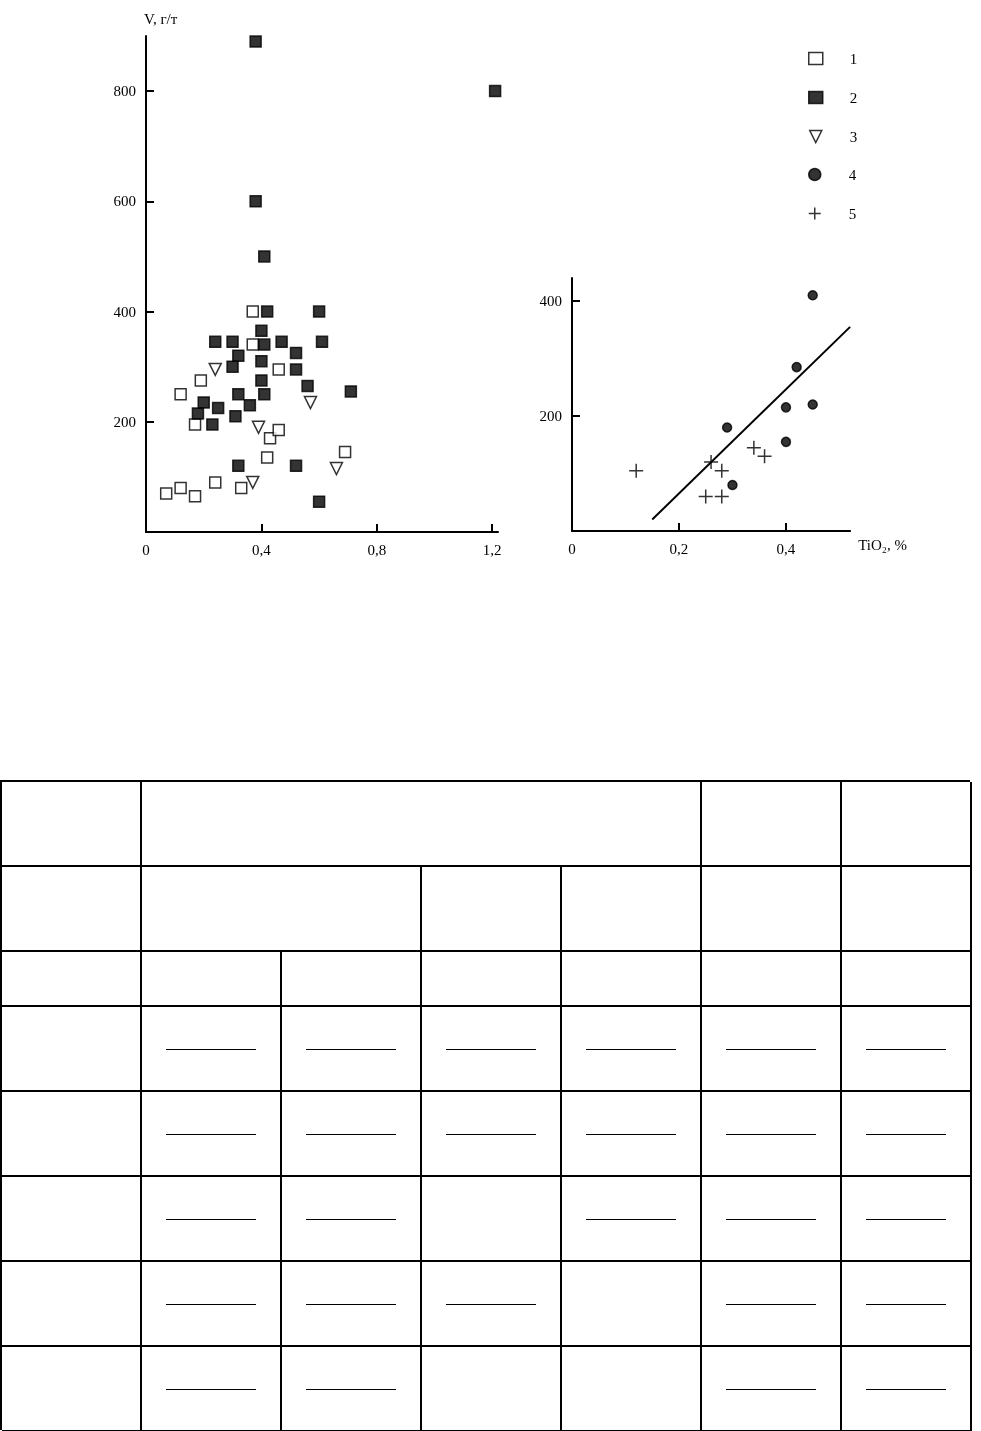 Image resolution: width=981 pixels, height=1431 pixels. Describe the element at coordinates (492, 549) in the screenshot. I see `x-tick-label: 1,2` at that location.